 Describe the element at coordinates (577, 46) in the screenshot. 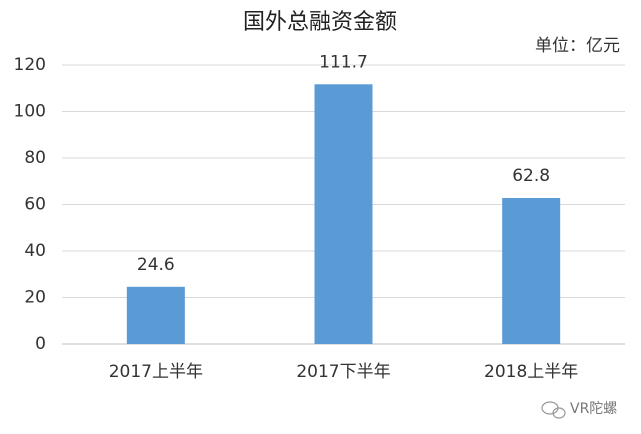

I see `unit-label: 单位：亿元` at that location.